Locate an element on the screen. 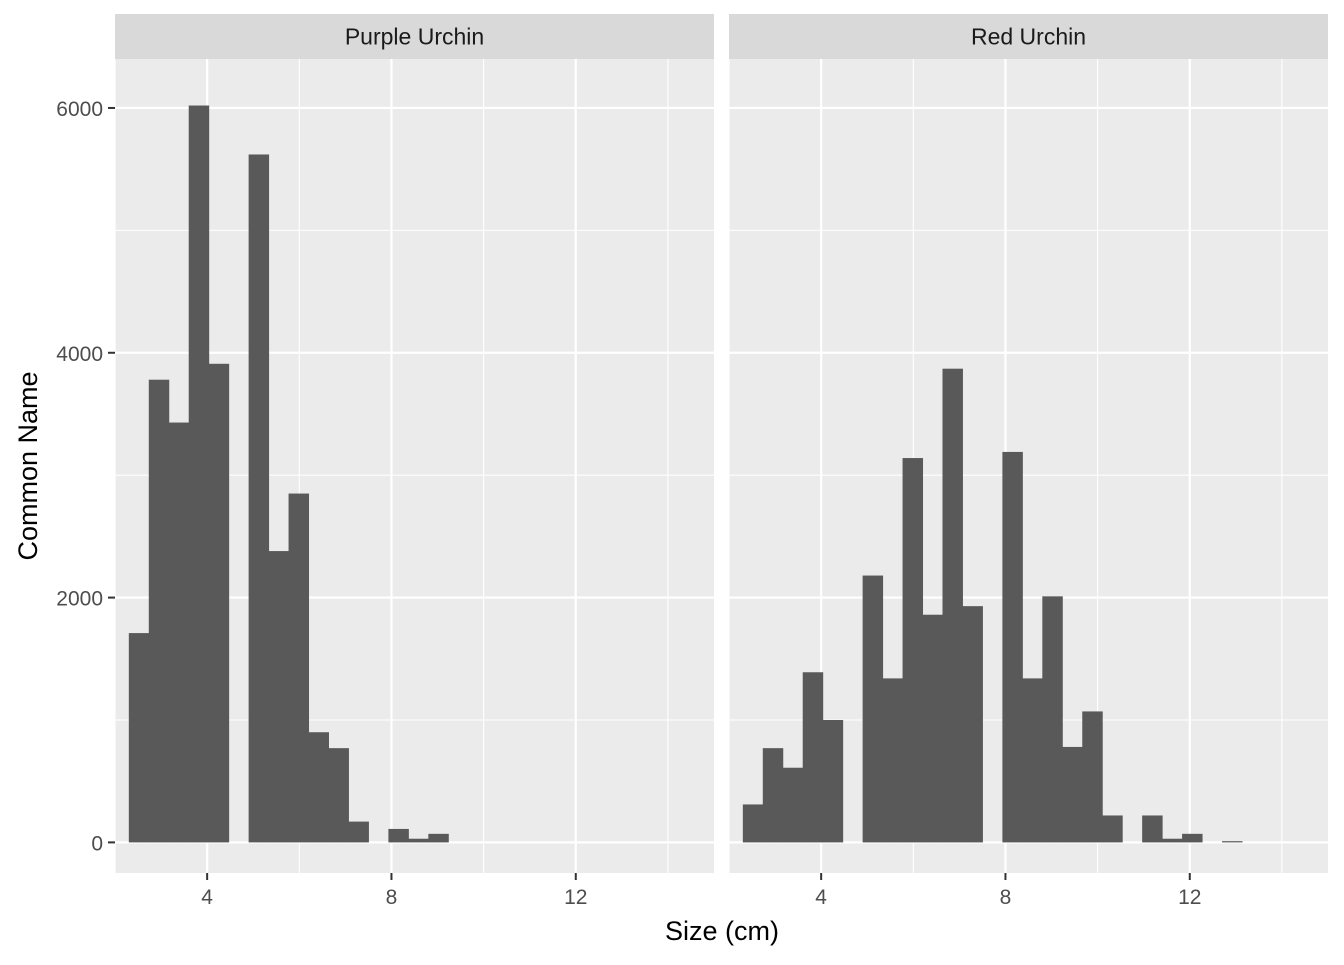  y-tick-label: 6000 is located at coordinates (79, 109).